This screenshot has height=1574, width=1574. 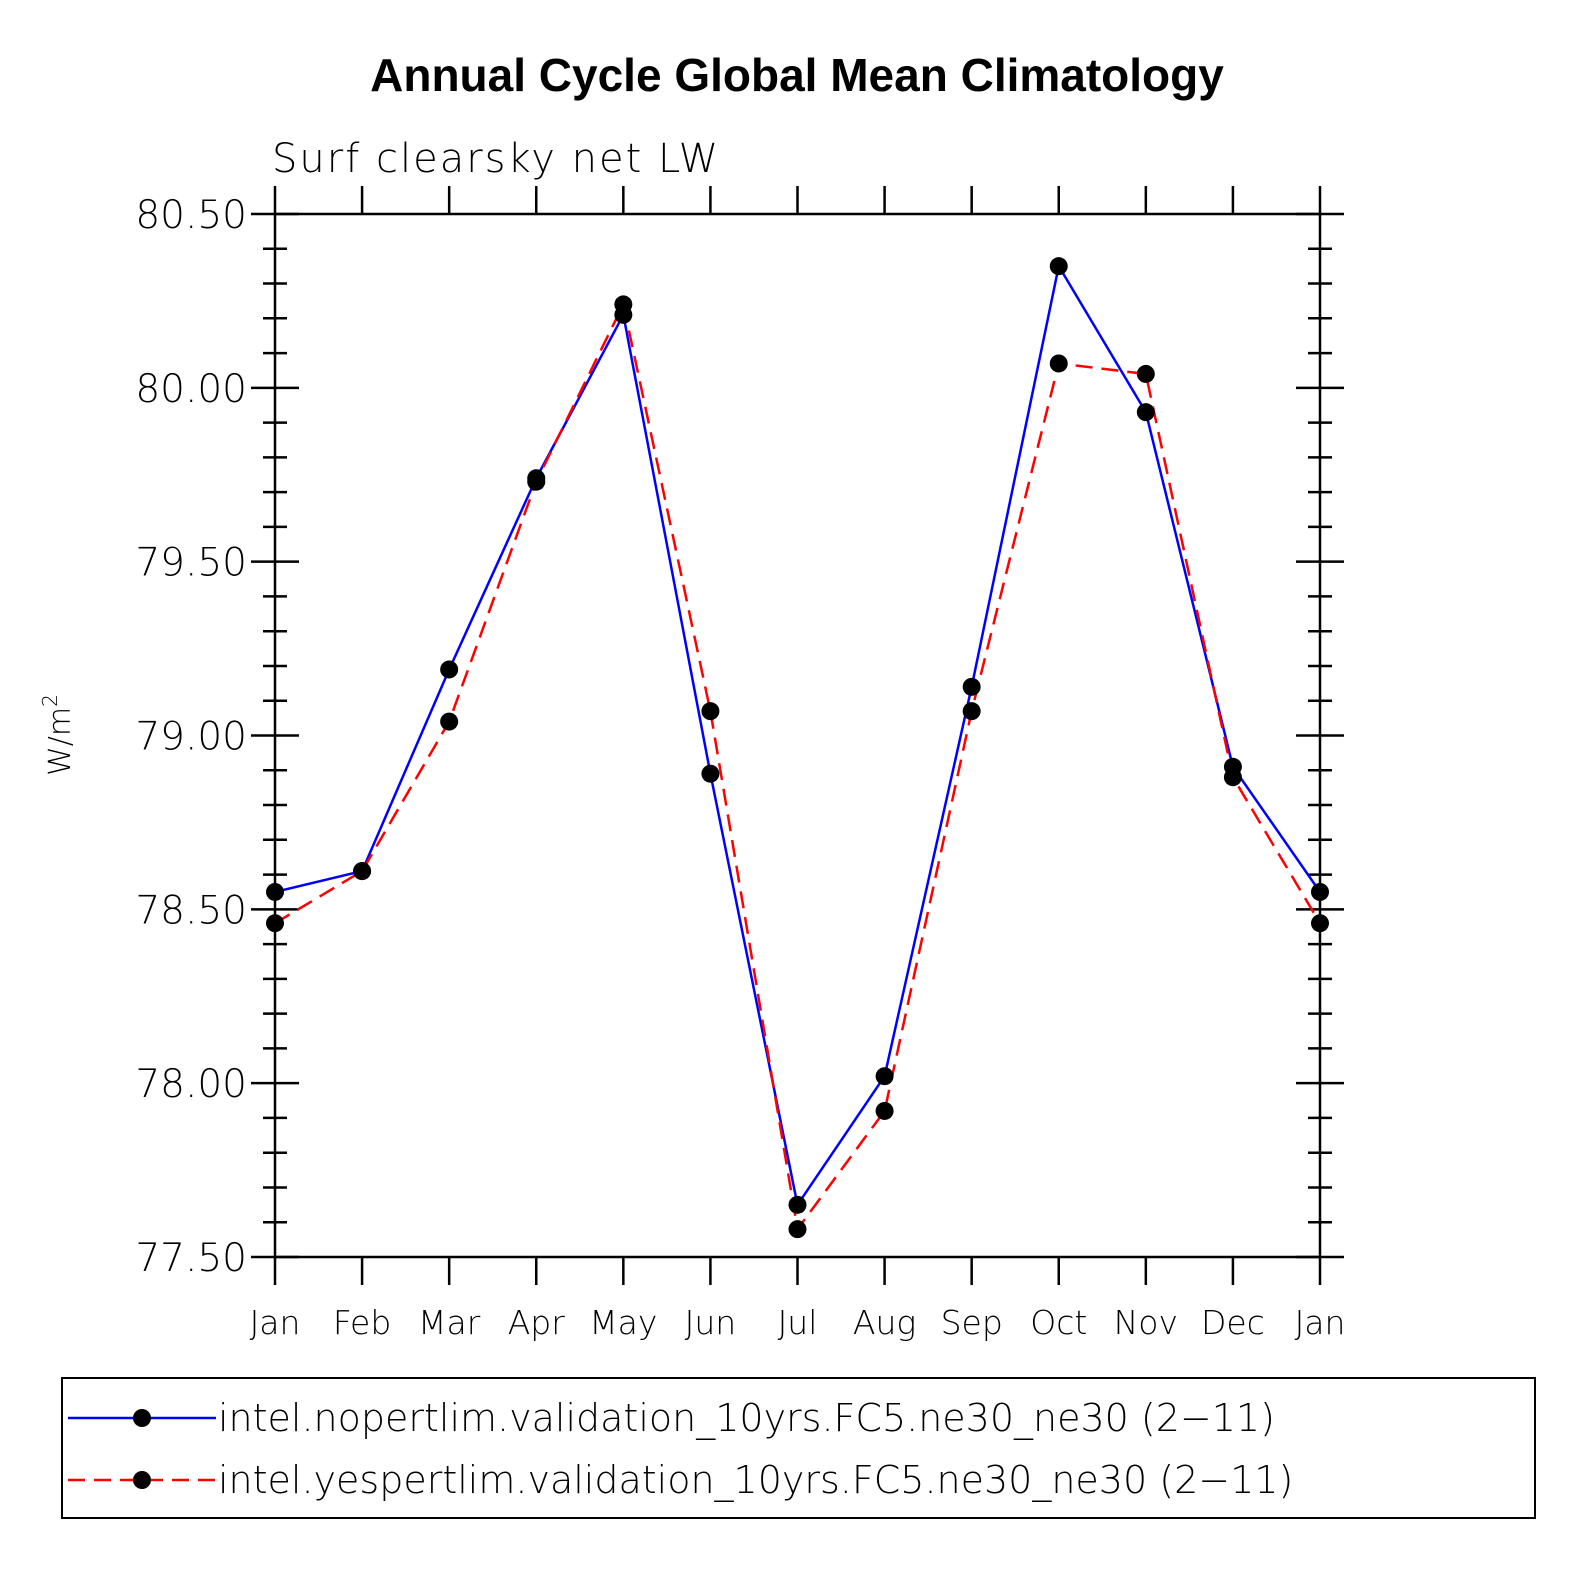 I want to click on y-axis-label-superscript: 2, so click(x=50, y=700).